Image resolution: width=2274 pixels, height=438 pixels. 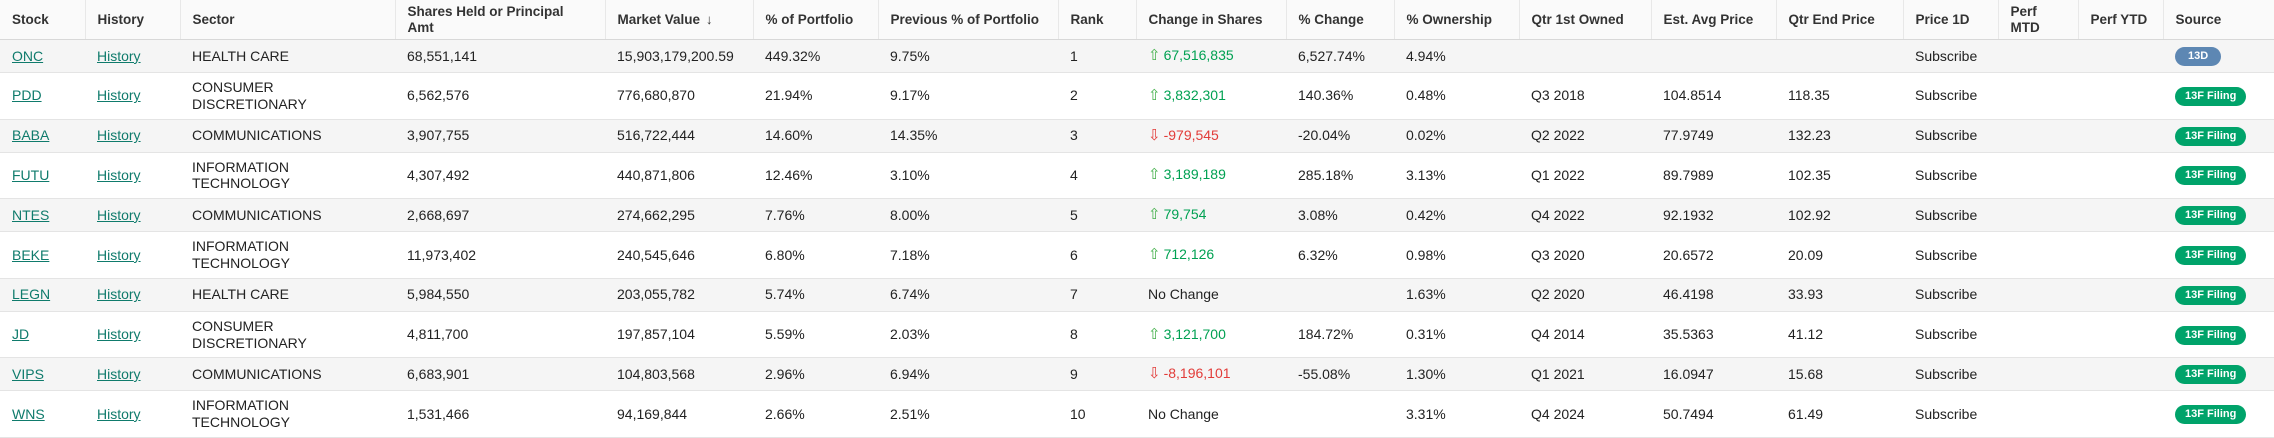 What do you see at coordinates (288, 20) in the screenshot?
I see `column-header-sector: Sector` at bounding box center [288, 20].